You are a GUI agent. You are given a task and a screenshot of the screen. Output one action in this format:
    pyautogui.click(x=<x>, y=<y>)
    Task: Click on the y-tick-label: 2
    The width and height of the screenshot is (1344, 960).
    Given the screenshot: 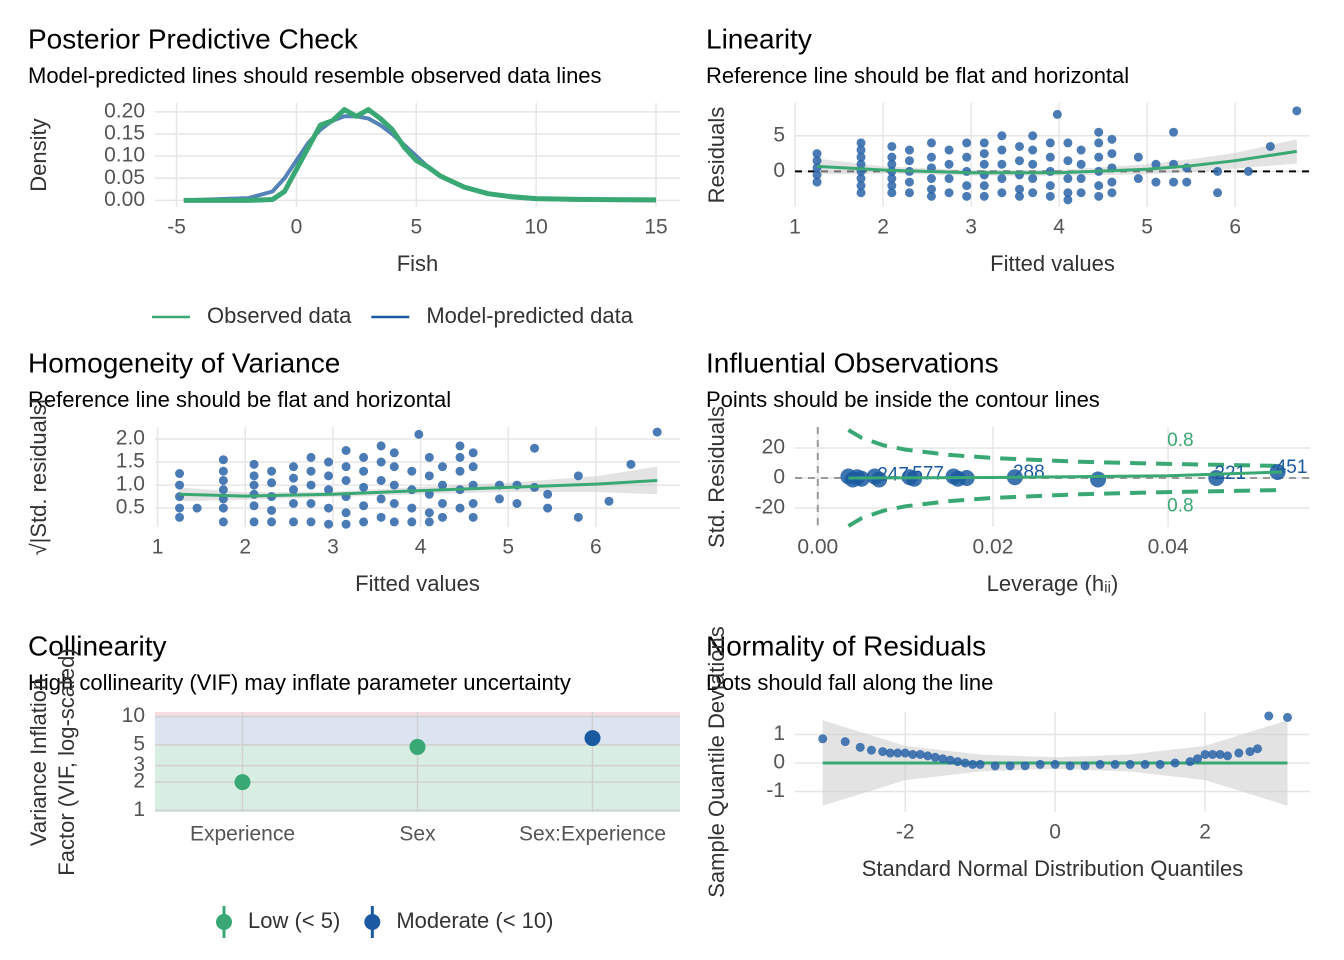 What is the action you would take?
    pyautogui.click(x=139, y=781)
    